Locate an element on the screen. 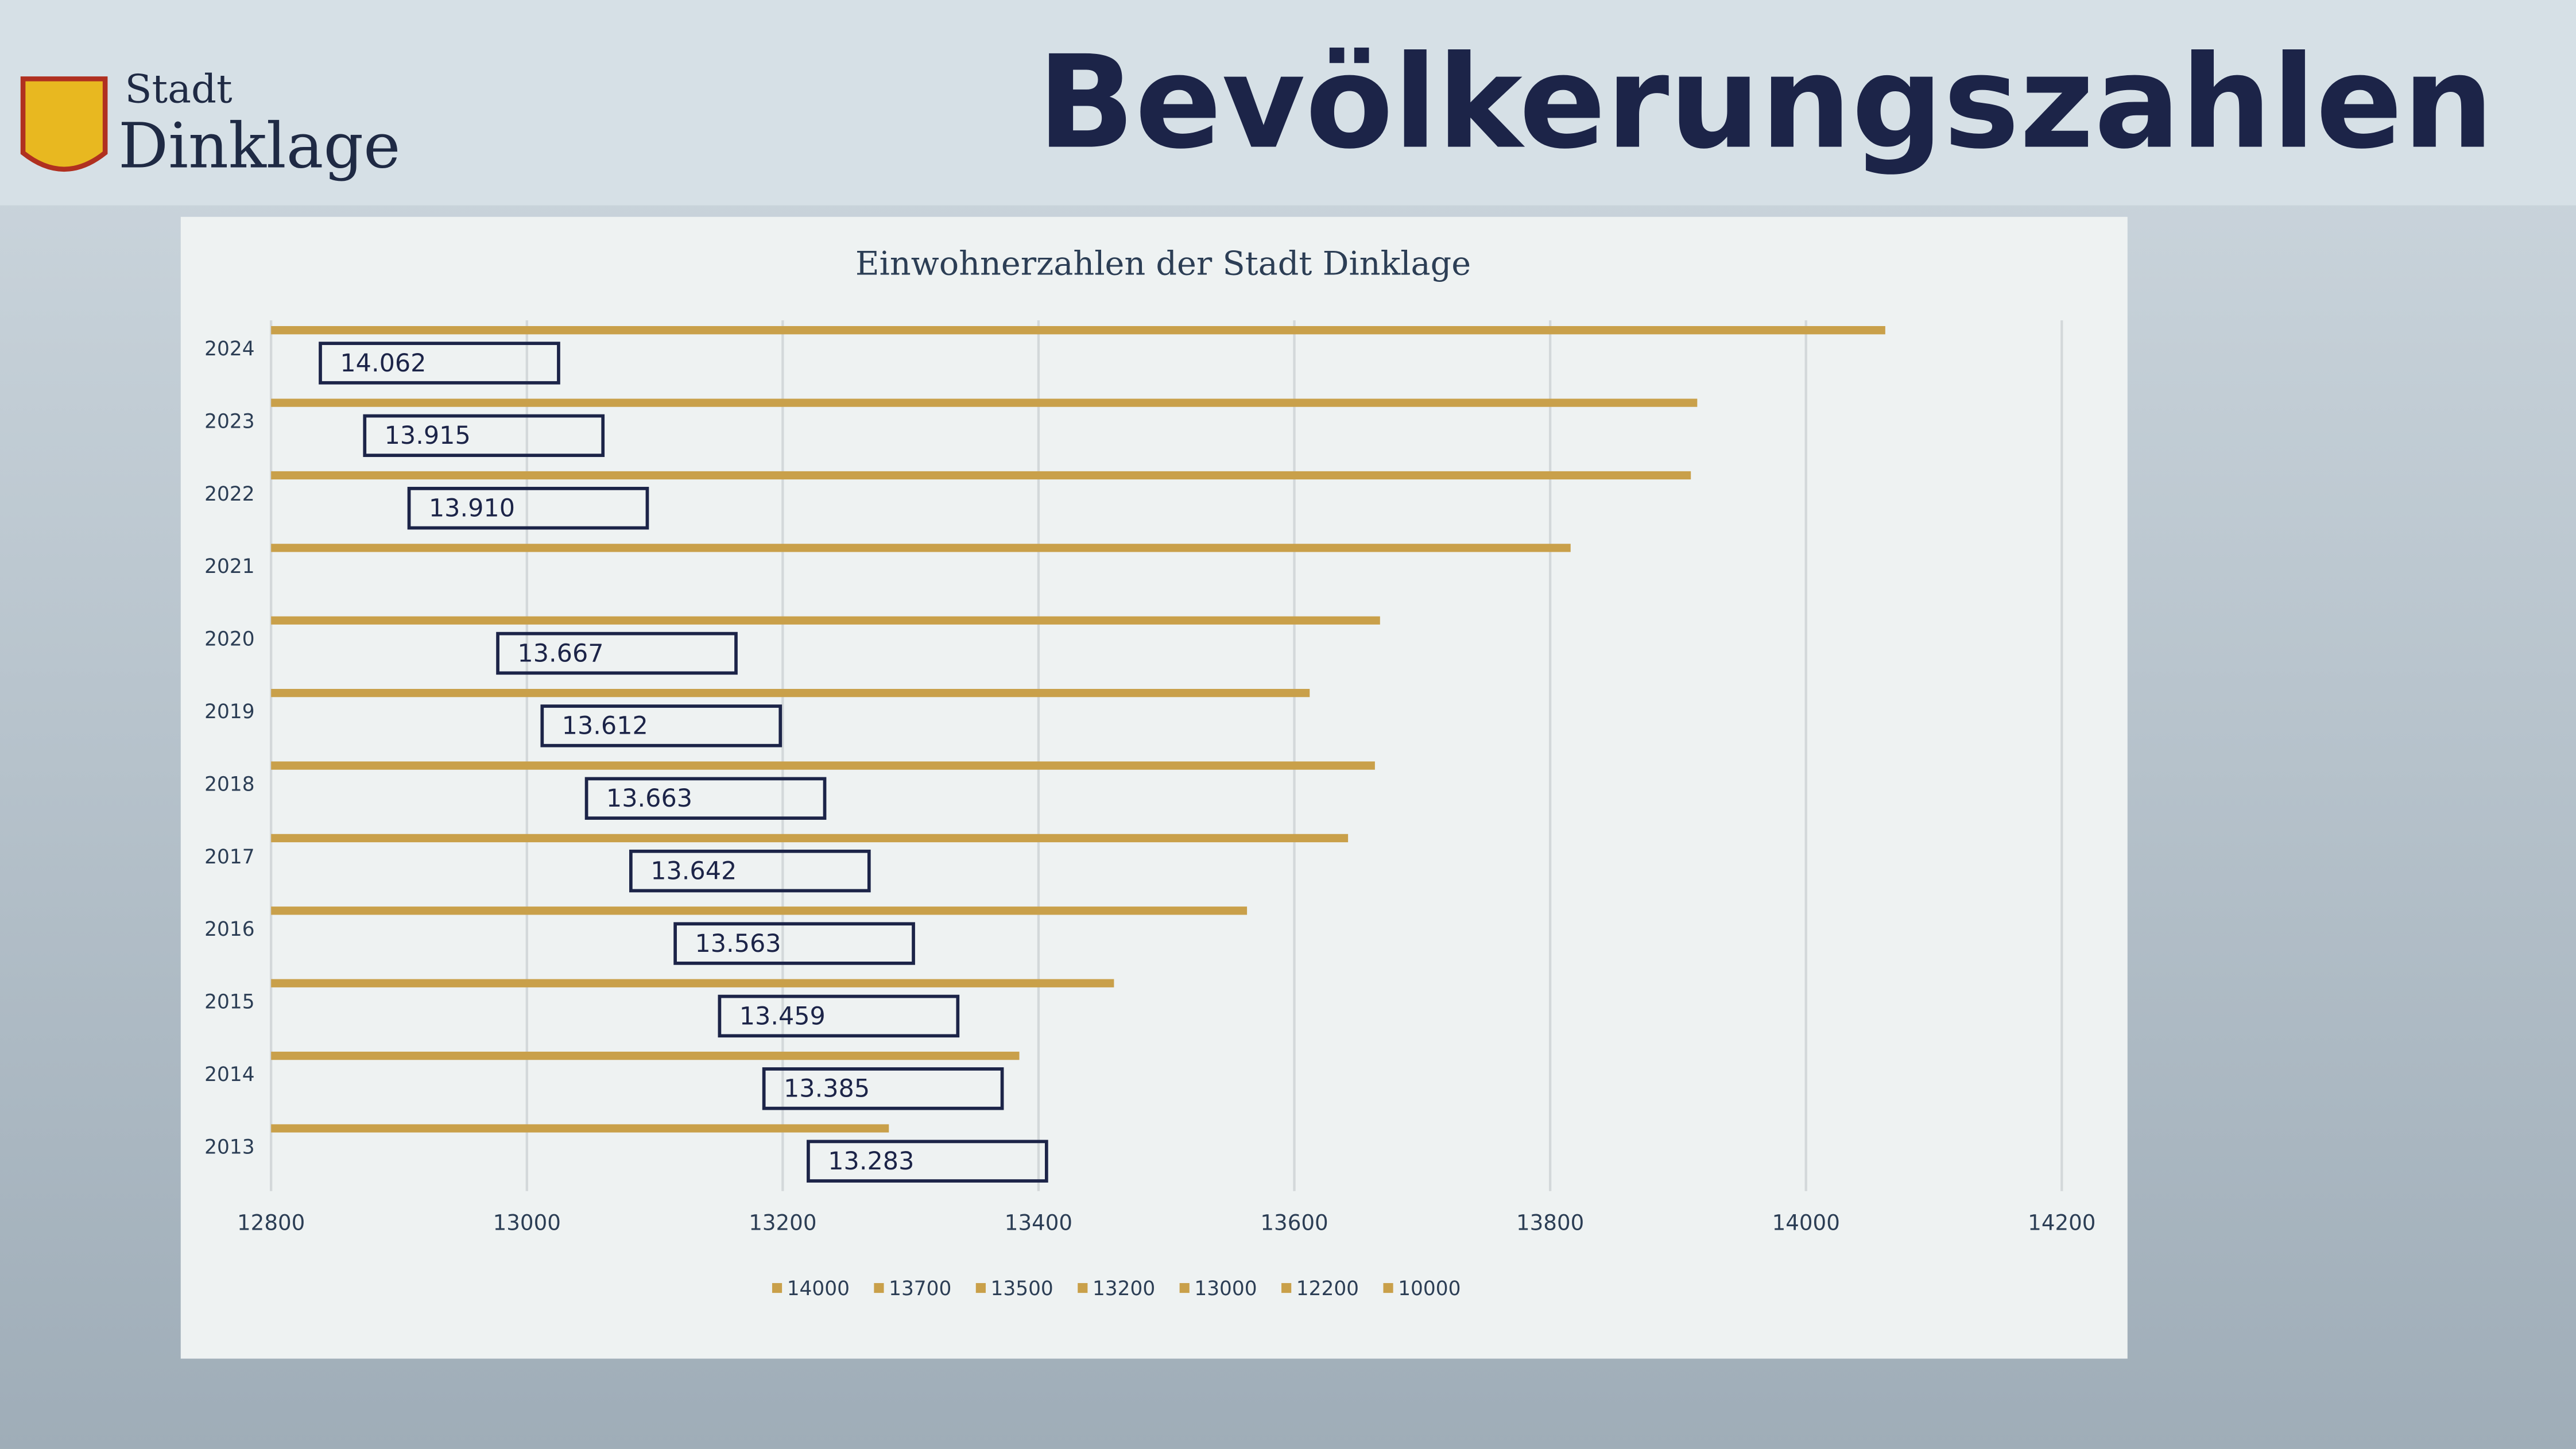  value-label: 13.385 is located at coordinates (827, 1089).